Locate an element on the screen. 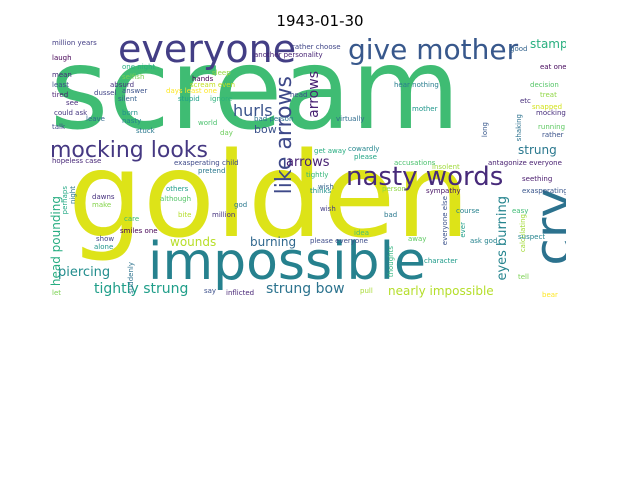 The width and height of the screenshot is (640, 480). word-eat-one: eat one is located at coordinates (553, 67).